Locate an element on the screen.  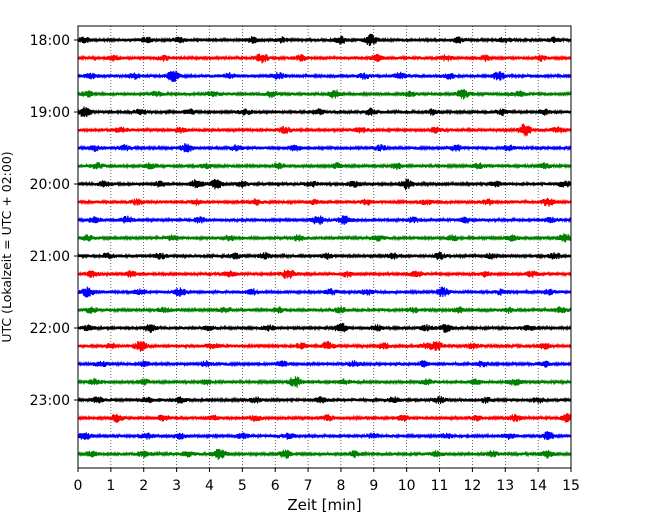
x-tick-label: 6 is located at coordinates (275, 486).